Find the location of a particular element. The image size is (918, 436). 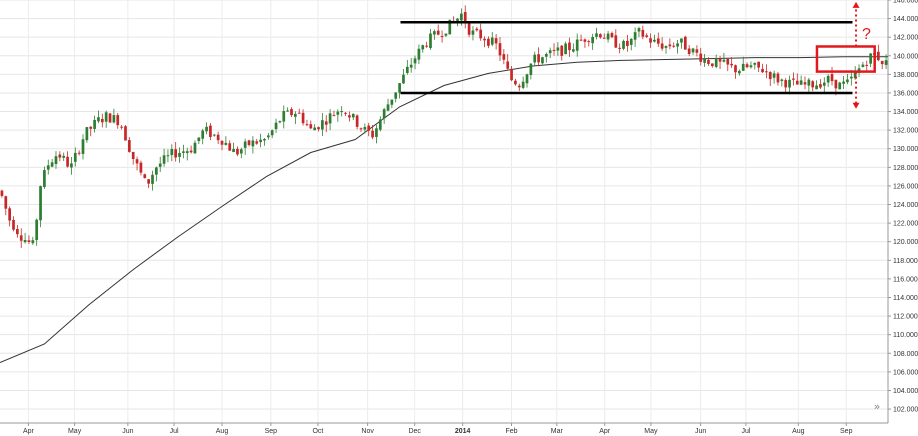

x-tick-label: Sep is located at coordinates (271, 431).